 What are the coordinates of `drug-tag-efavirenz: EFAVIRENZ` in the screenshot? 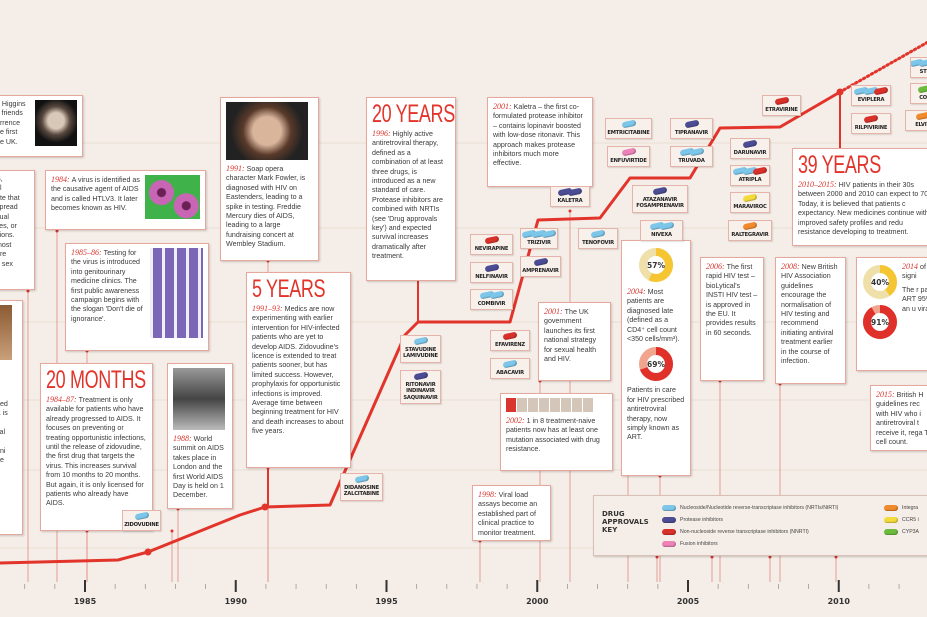 It's located at (510, 341).